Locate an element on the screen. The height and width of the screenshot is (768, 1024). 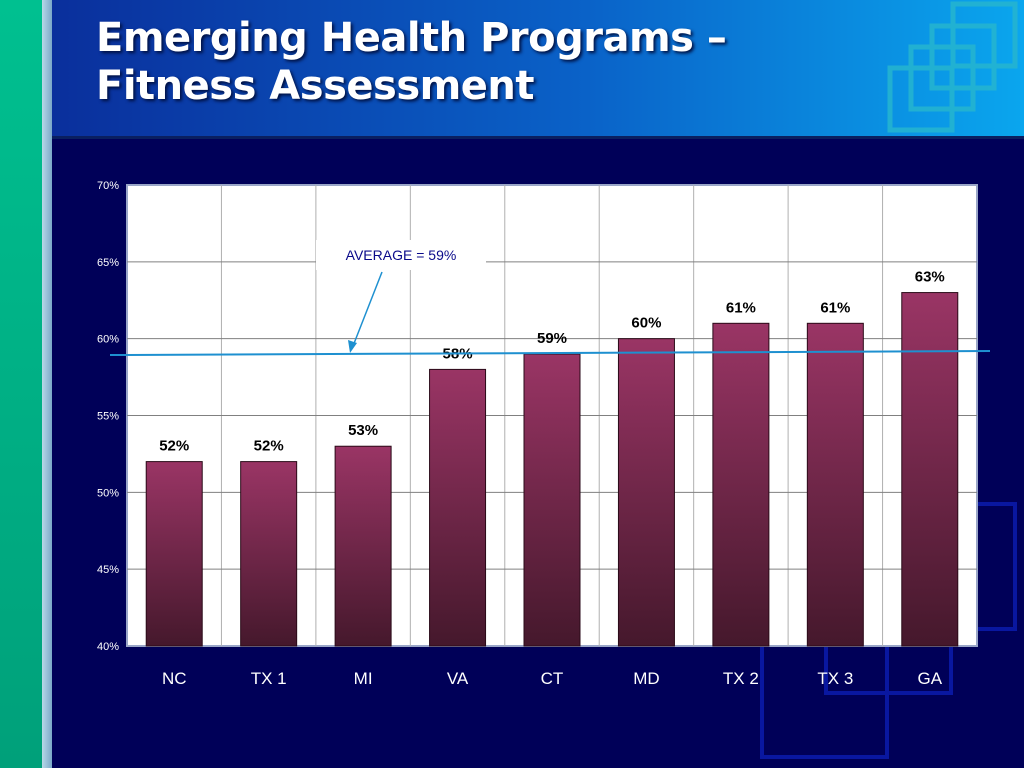
bar-md is located at coordinates (646, 492).